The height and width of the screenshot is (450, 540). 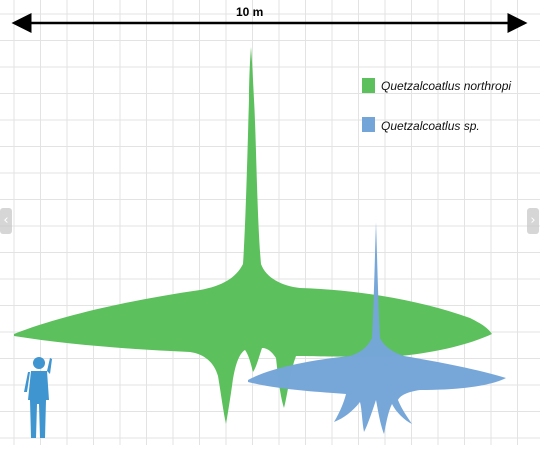 I want to click on chevron-left-icon: ‹, so click(x=6, y=221).